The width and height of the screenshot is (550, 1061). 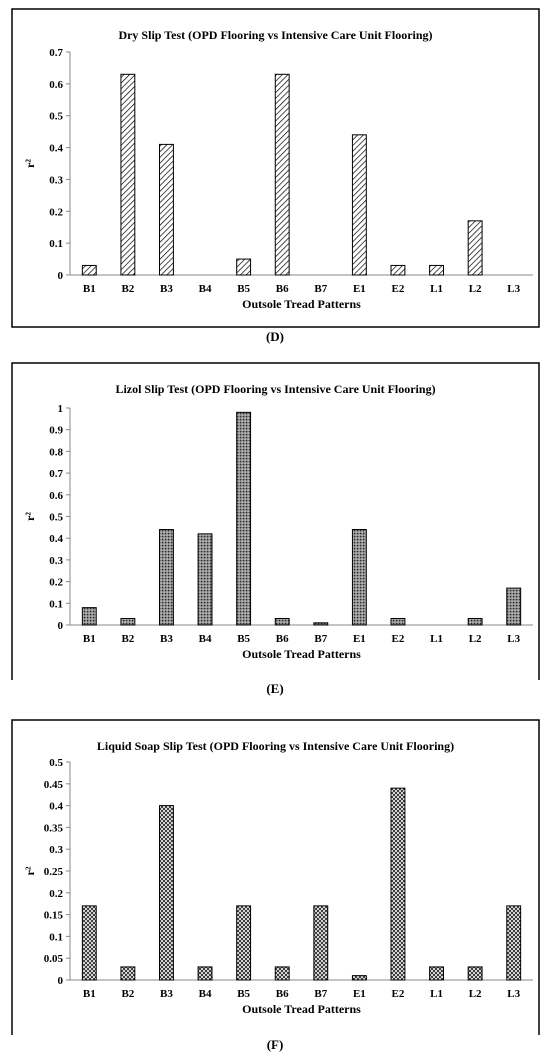 I want to click on y-tick-label: 0.8, so click(x=56, y=452).